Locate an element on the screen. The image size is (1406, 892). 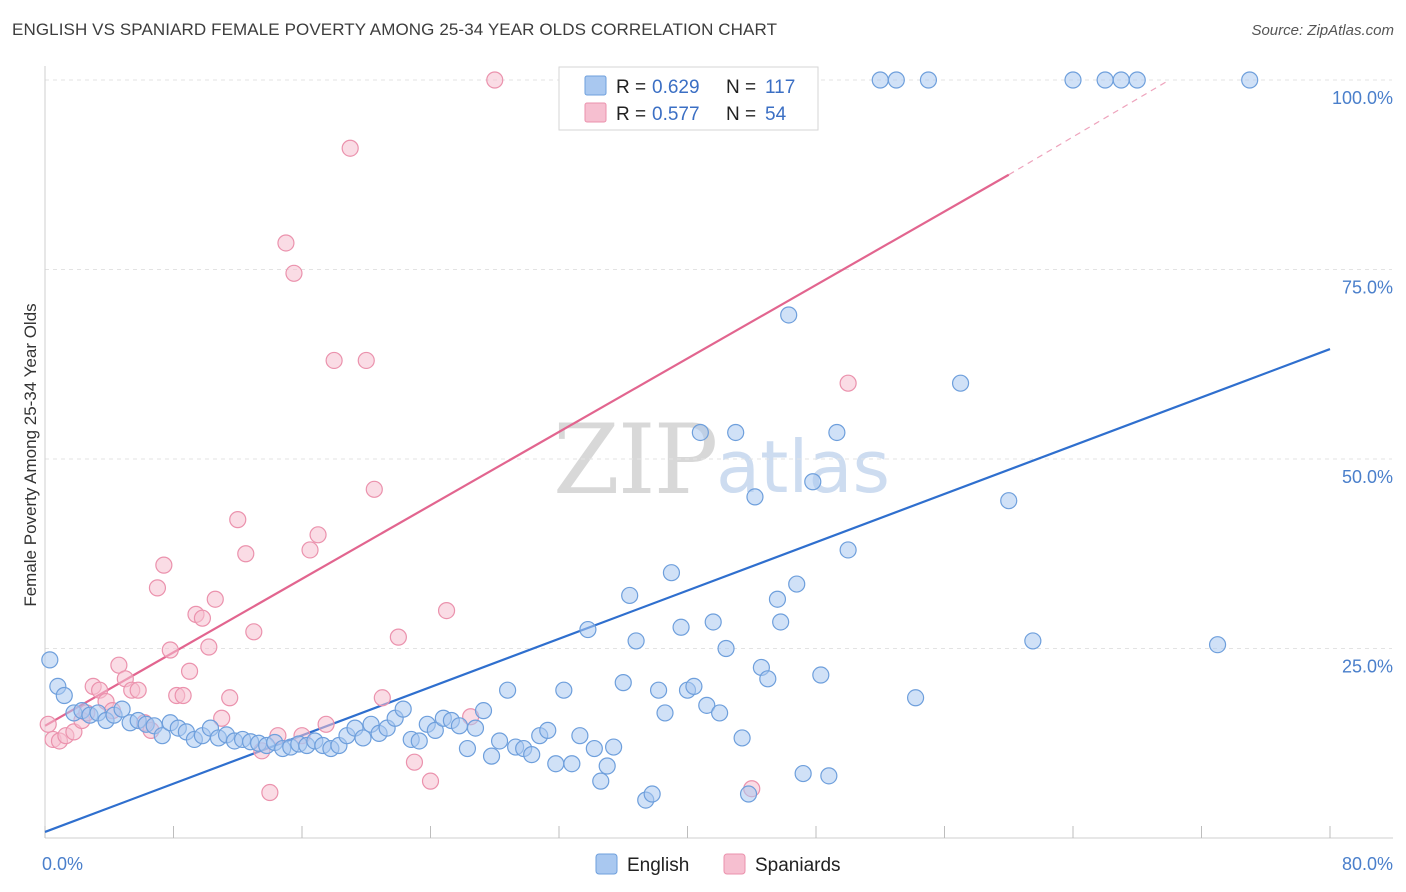
x-tick-labels: 0.0% 80.0% is located at coordinates (717, 864).